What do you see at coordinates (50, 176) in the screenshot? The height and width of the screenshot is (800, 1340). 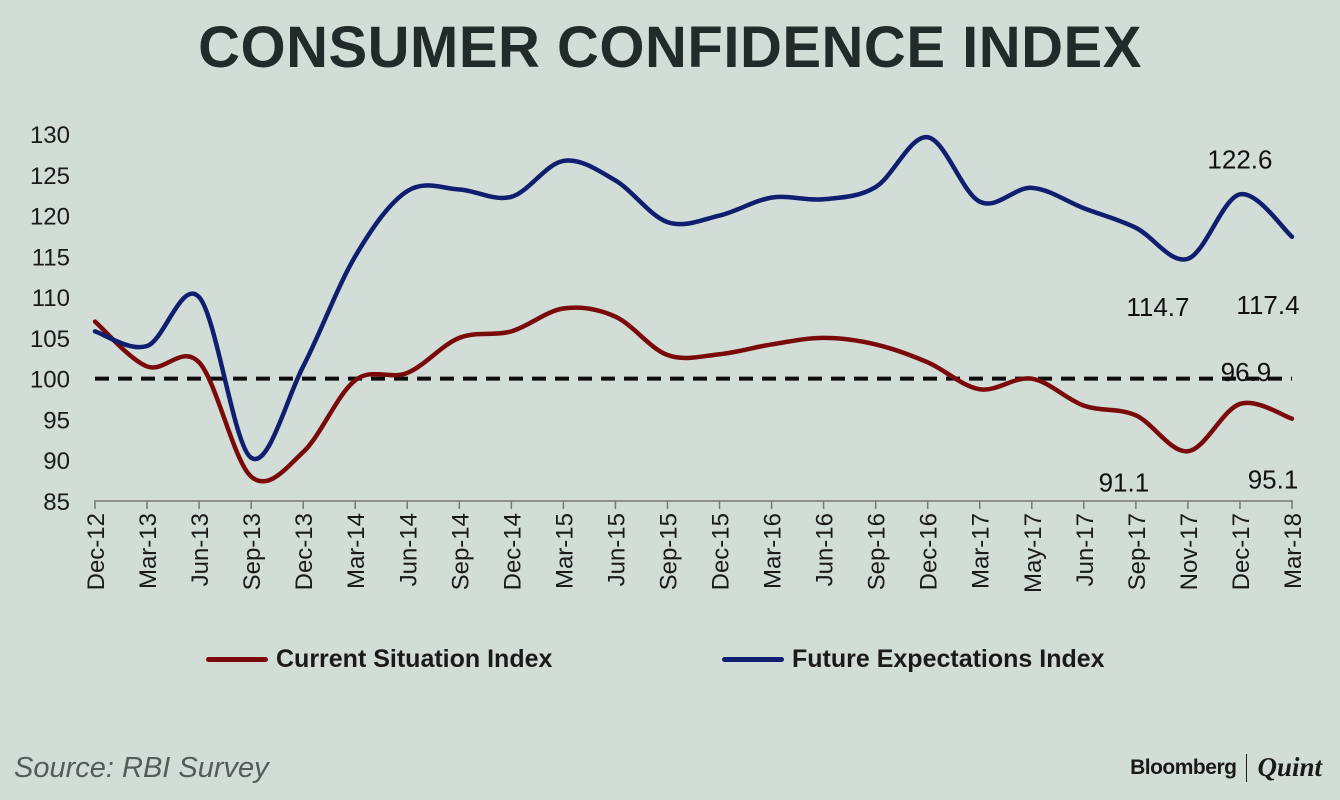 I see `y-tick-label: 125` at bounding box center [50, 176].